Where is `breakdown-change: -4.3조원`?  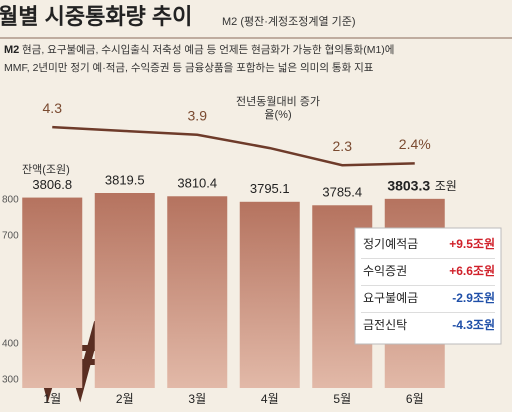
breakdown-change: -4.3조원 is located at coordinates (473, 325).